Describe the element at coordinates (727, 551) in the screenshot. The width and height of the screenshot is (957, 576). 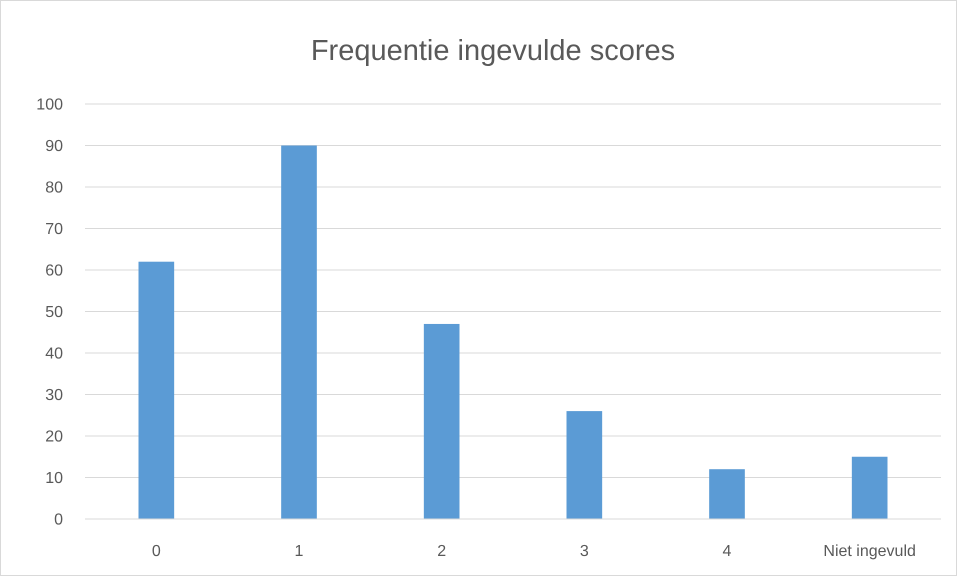
I see `x-tick-label: 4` at that location.